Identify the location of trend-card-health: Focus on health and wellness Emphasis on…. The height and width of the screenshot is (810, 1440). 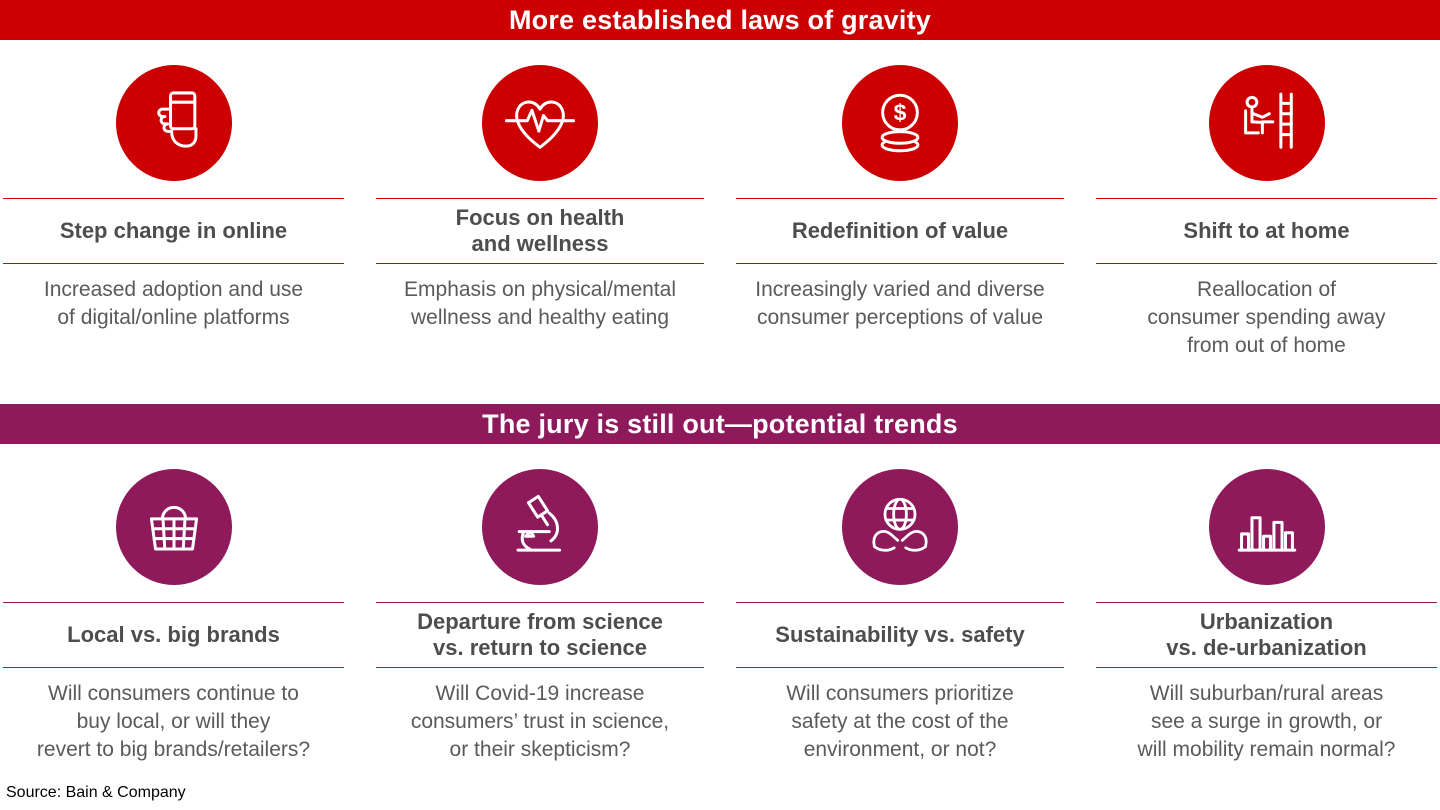
(540, 222).